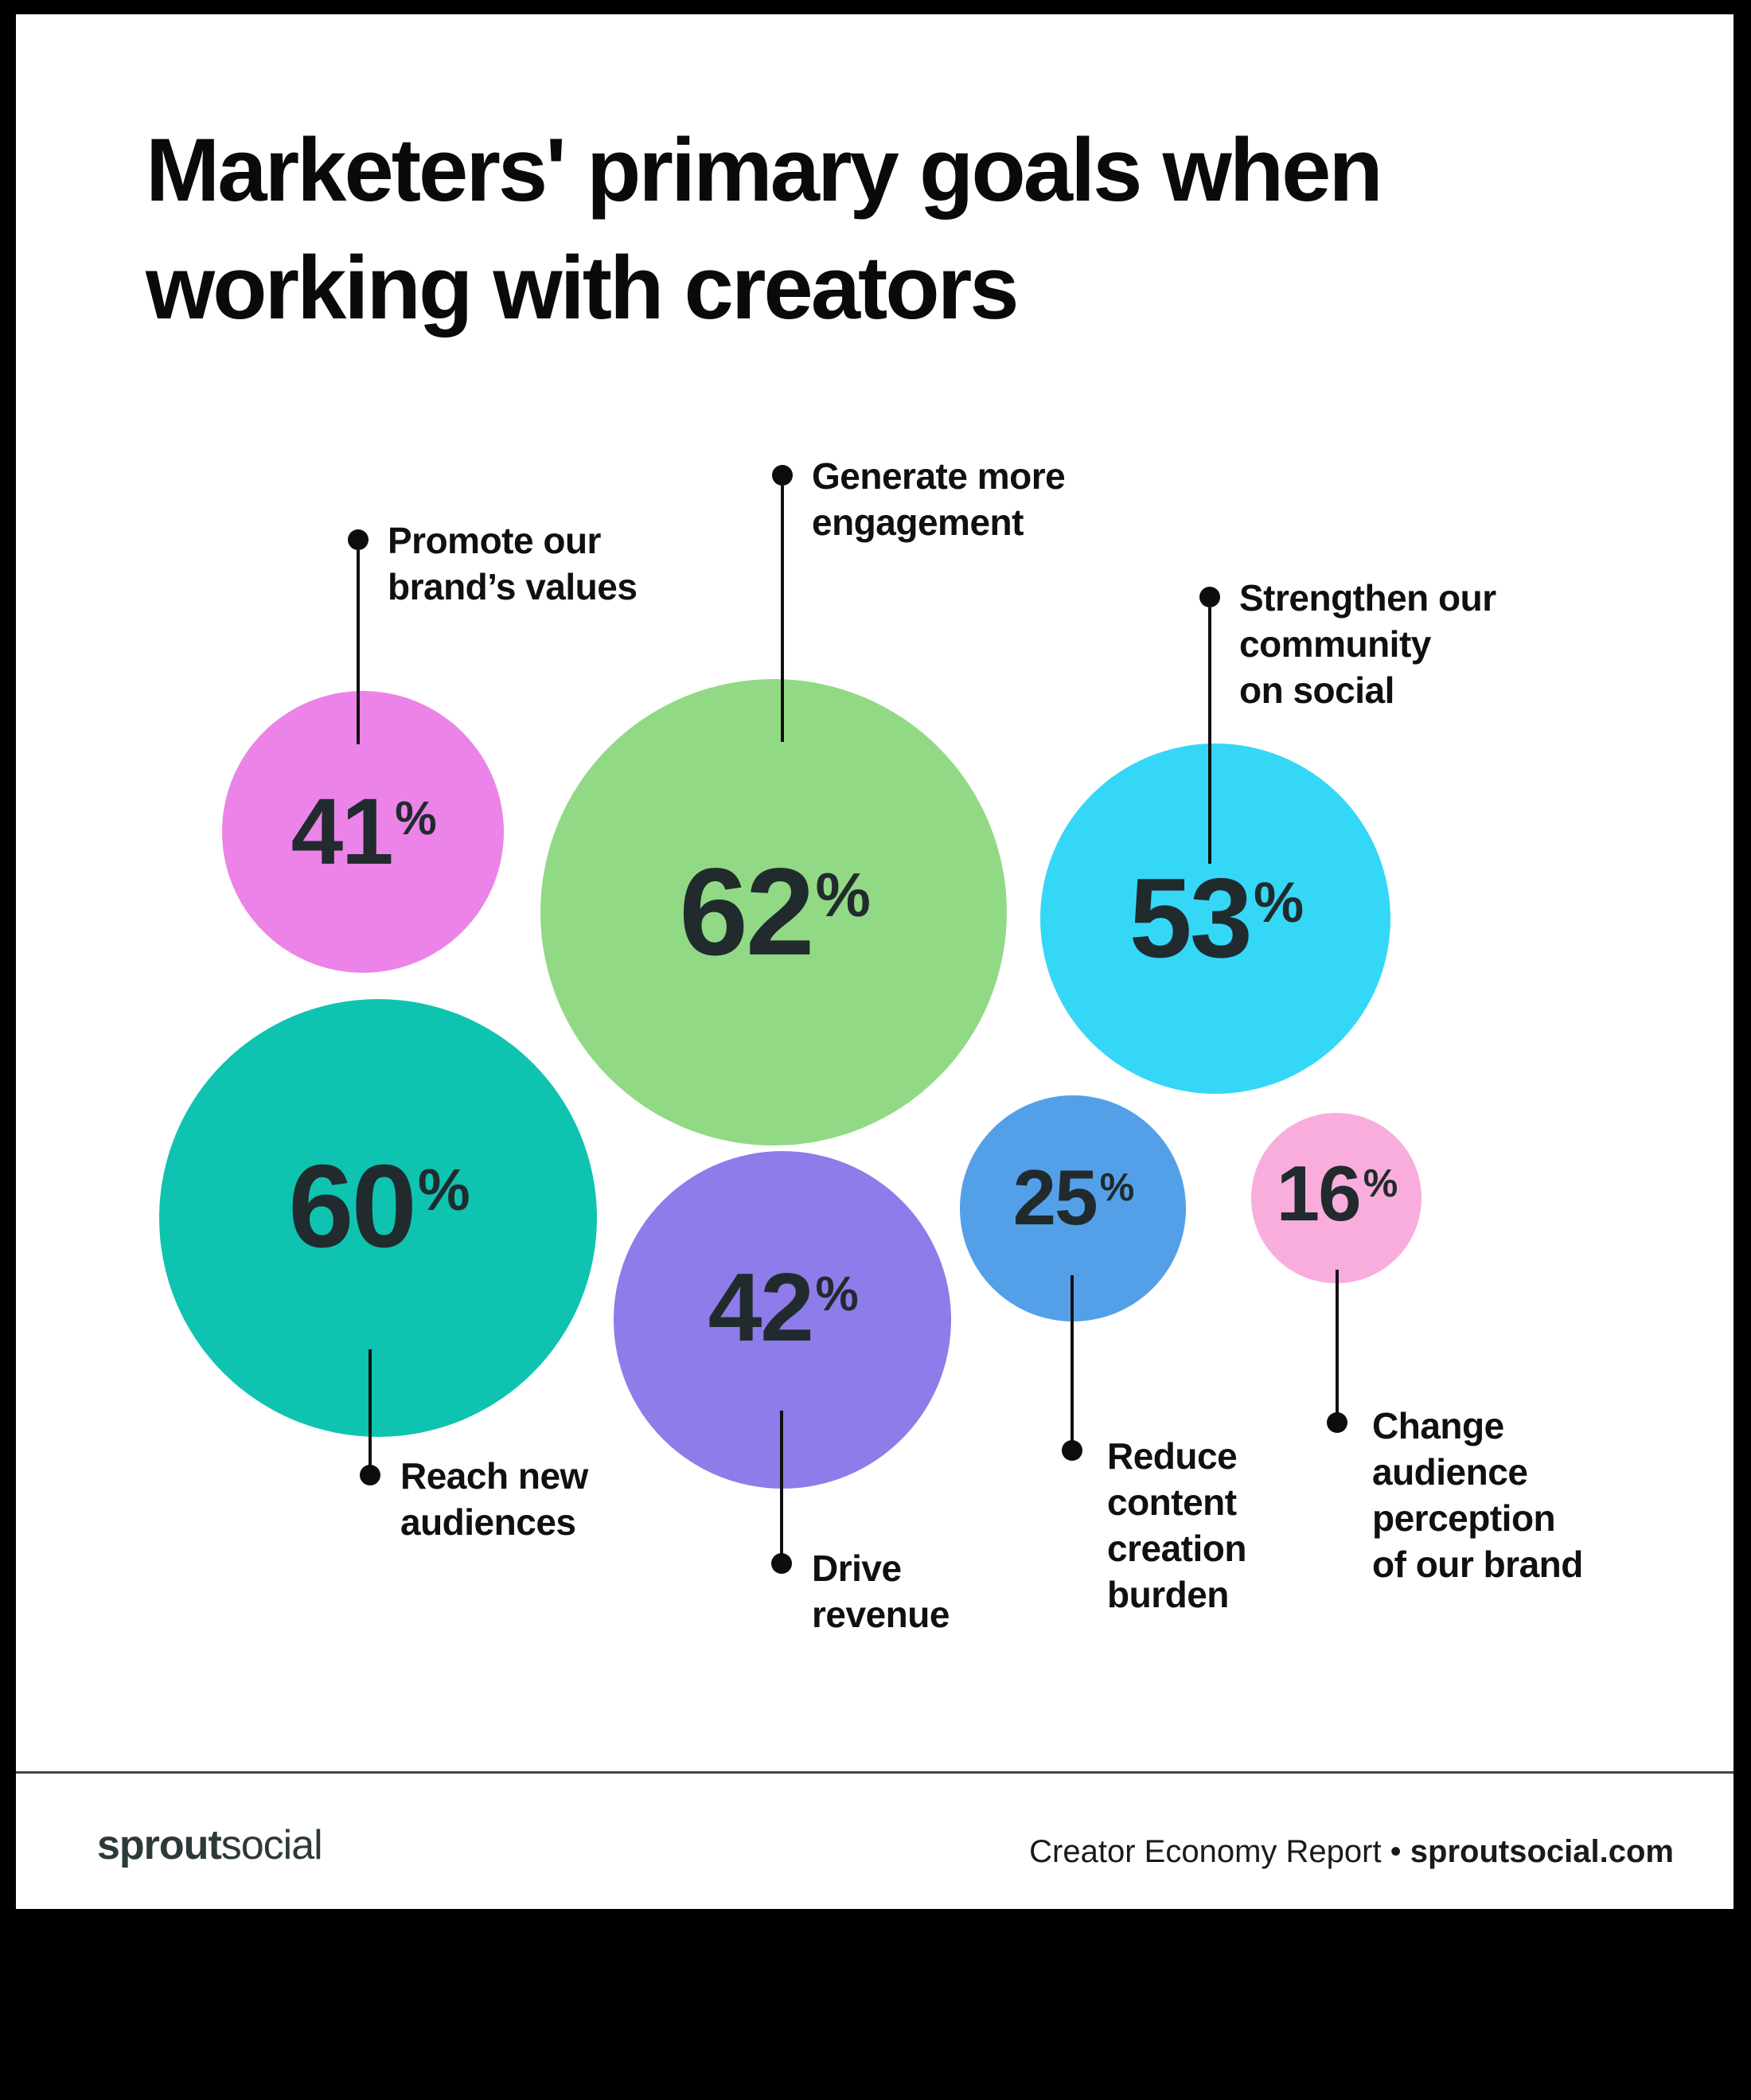 Image resolution: width=1751 pixels, height=2100 pixels. I want to click on bubble-reach-audiences: 60%, so click(378, 1218).